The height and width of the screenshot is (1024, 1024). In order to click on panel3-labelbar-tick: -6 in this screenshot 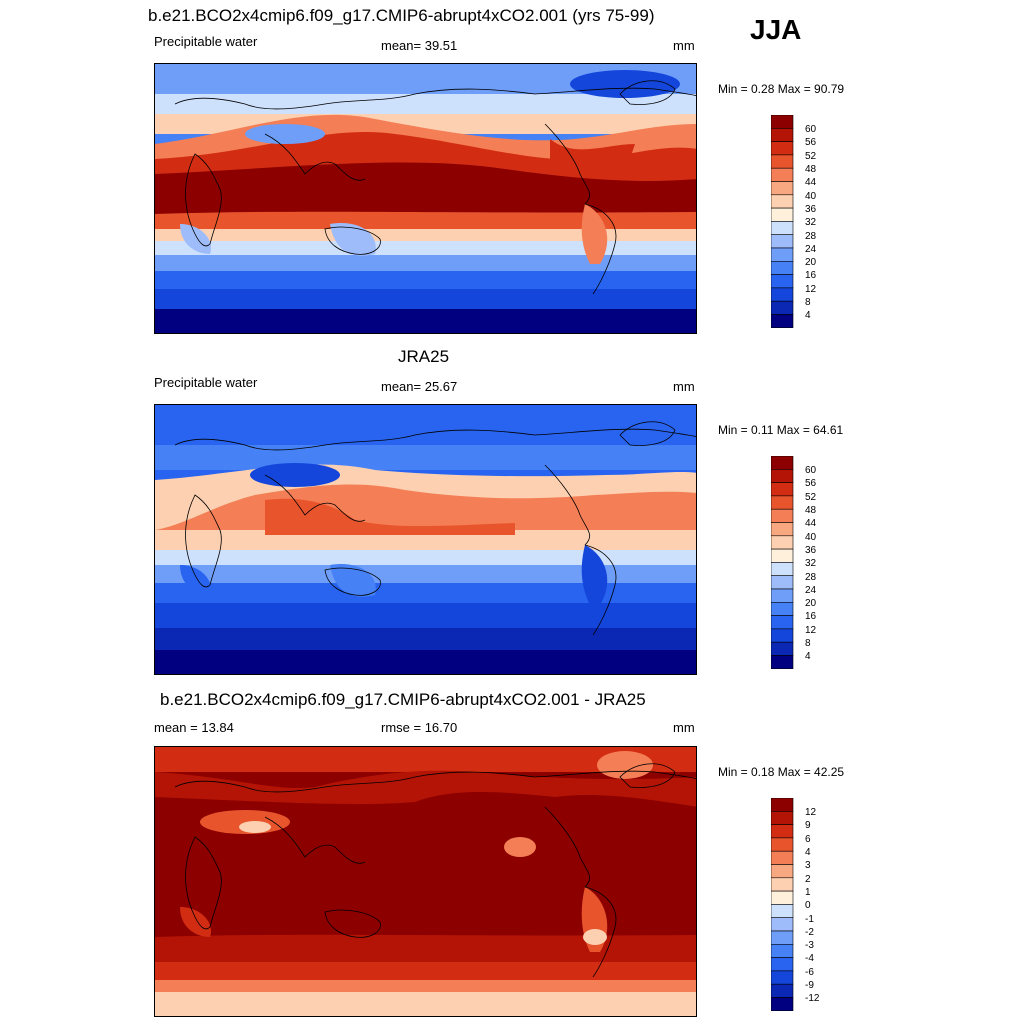, I will do `click(809, 972)`.